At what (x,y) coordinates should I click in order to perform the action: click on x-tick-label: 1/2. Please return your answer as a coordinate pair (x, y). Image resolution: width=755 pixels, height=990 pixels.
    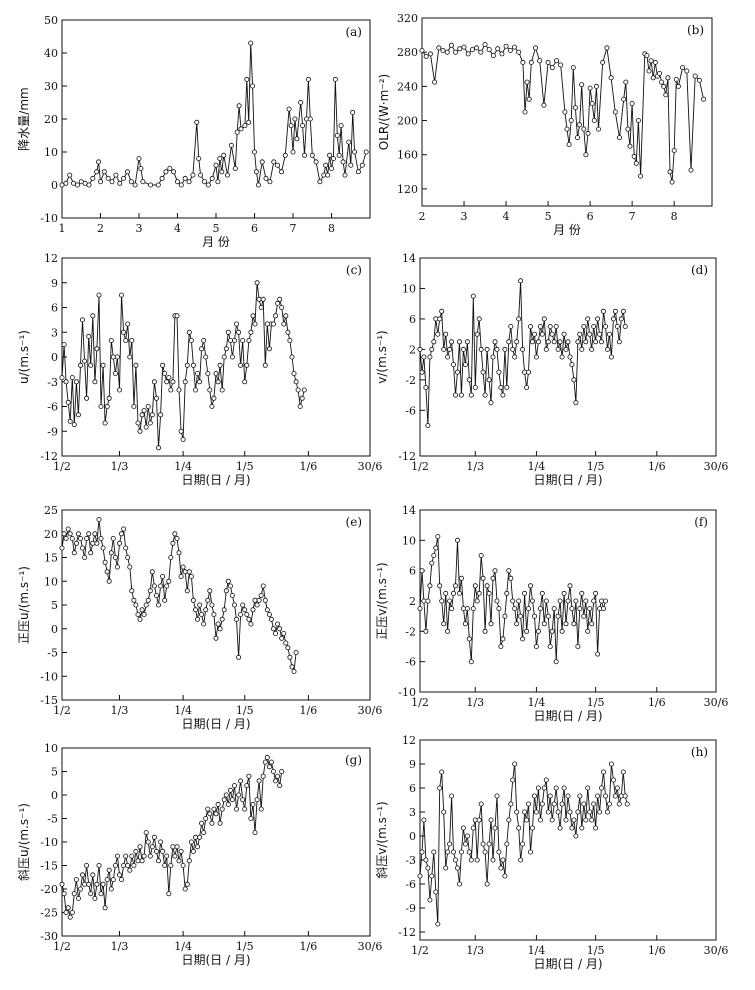
    Looking at the image, I should click on (62, 466).